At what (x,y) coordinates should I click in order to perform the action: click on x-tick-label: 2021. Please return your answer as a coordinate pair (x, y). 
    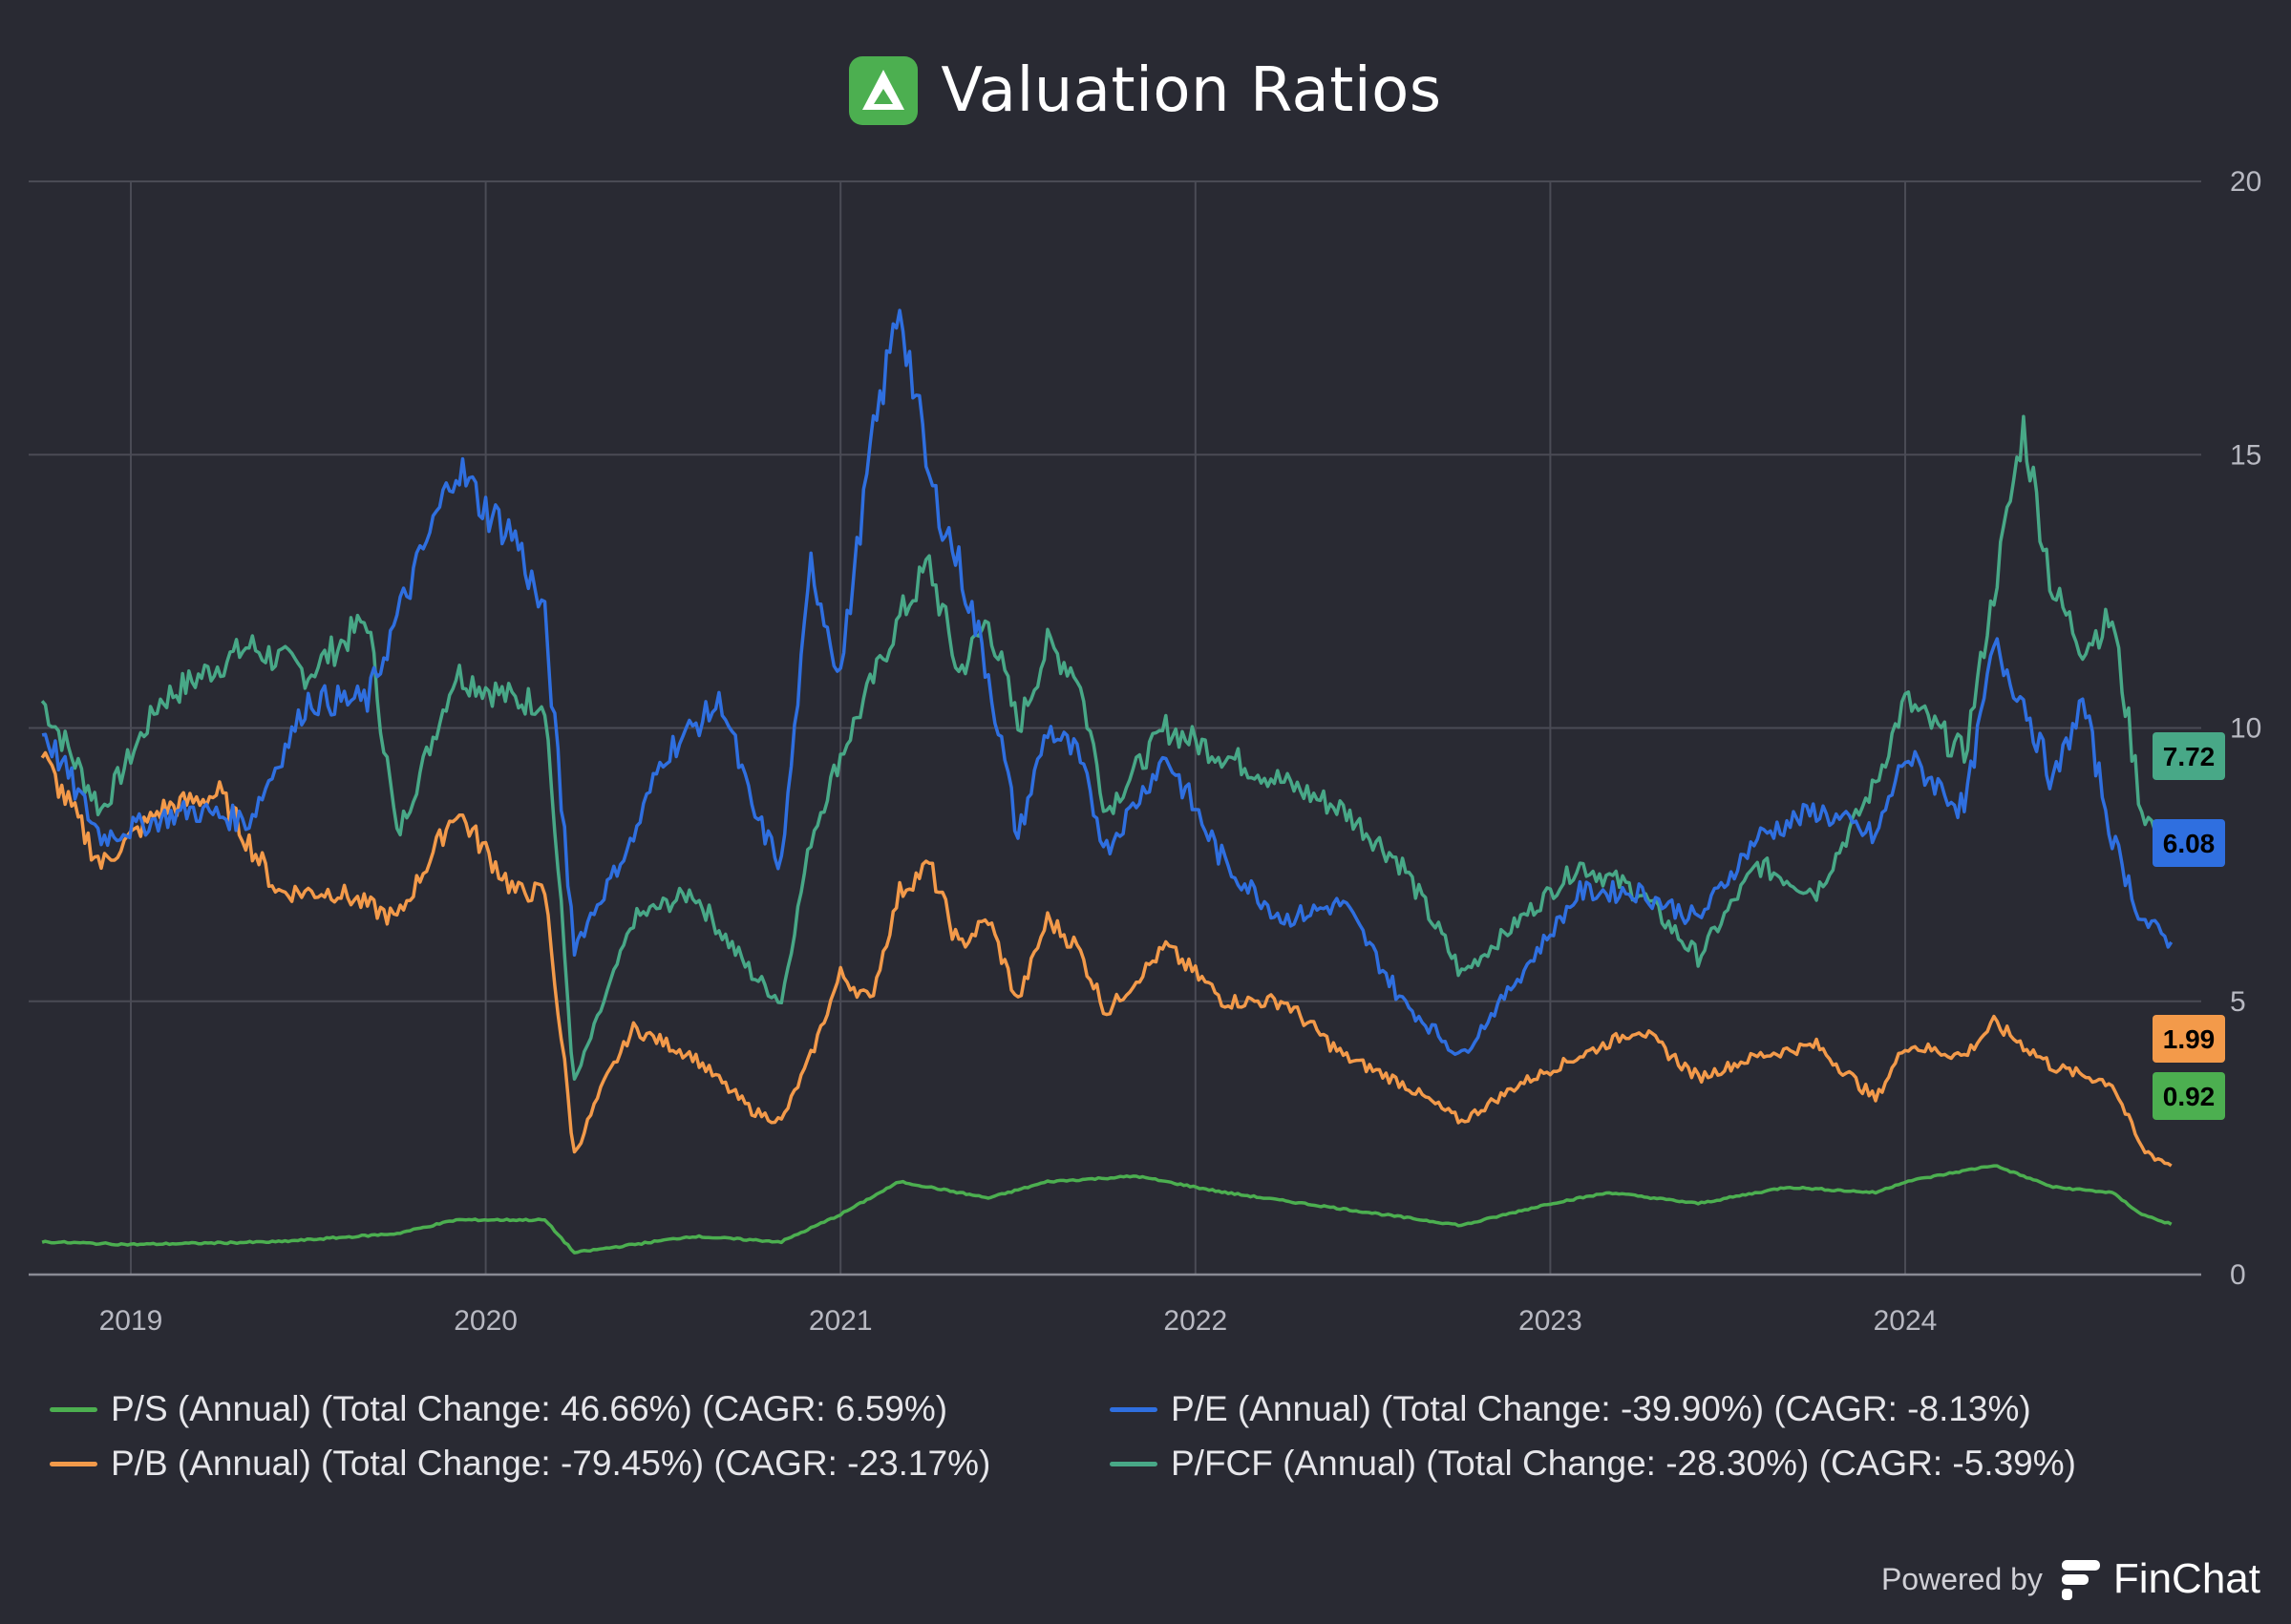
    Looking at the image, I should click on (841, 1321).